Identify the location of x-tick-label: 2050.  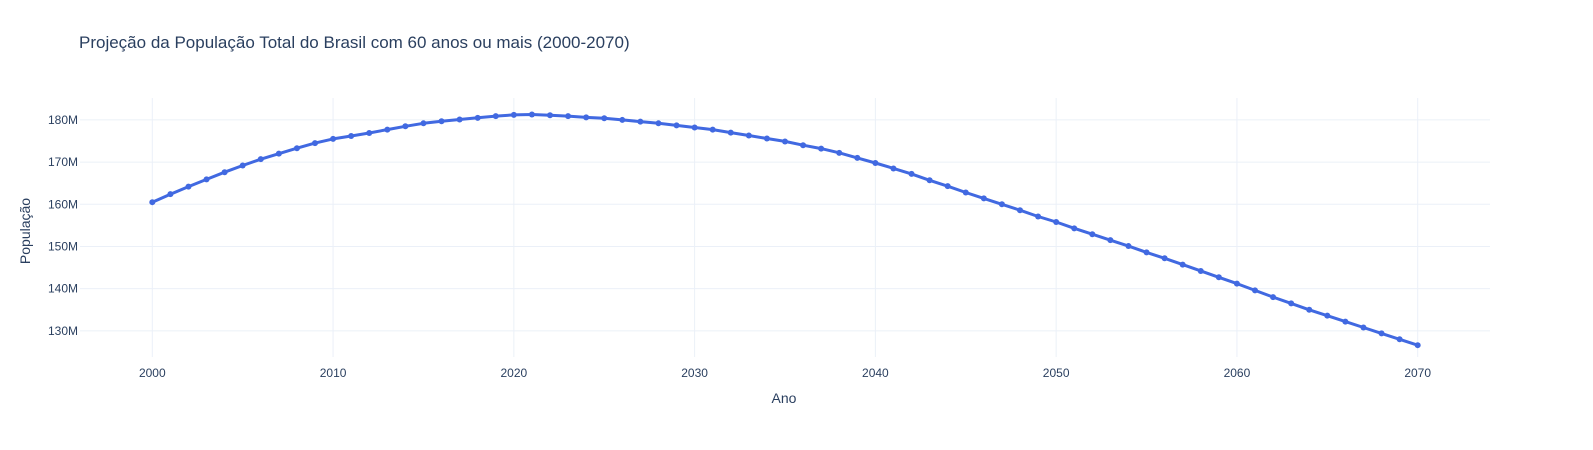
(1056, 373).